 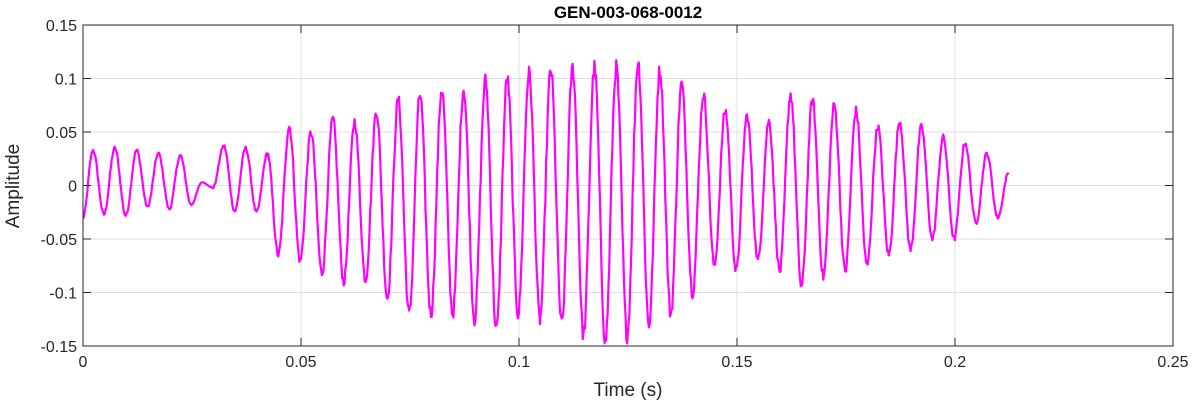 What do you see at coordinates (736, 362) in the screenshot?
I see `x-tick-label: 0.15` at bounding box center [736, 362].